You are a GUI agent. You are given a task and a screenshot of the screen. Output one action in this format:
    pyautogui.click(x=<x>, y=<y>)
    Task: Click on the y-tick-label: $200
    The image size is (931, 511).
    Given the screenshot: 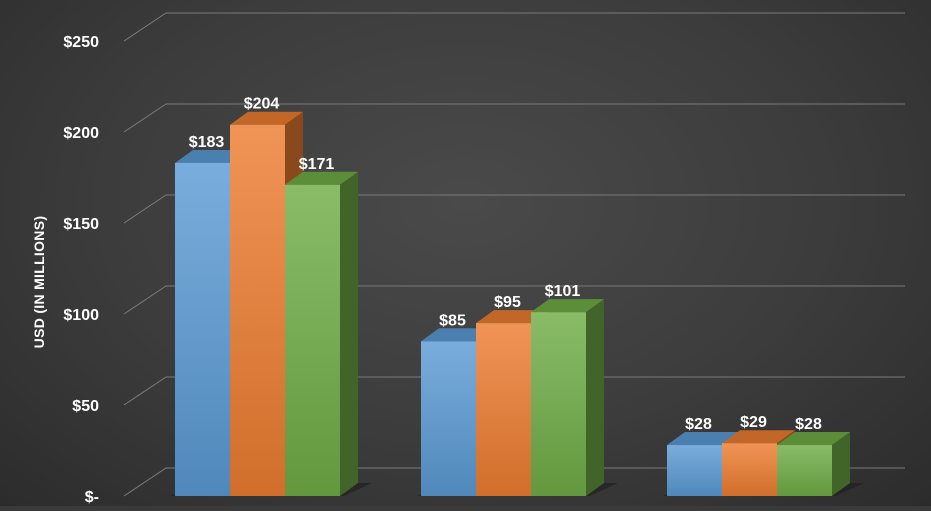 What is the action you would take?
    pyautogui.click(x=81, y=133)
    